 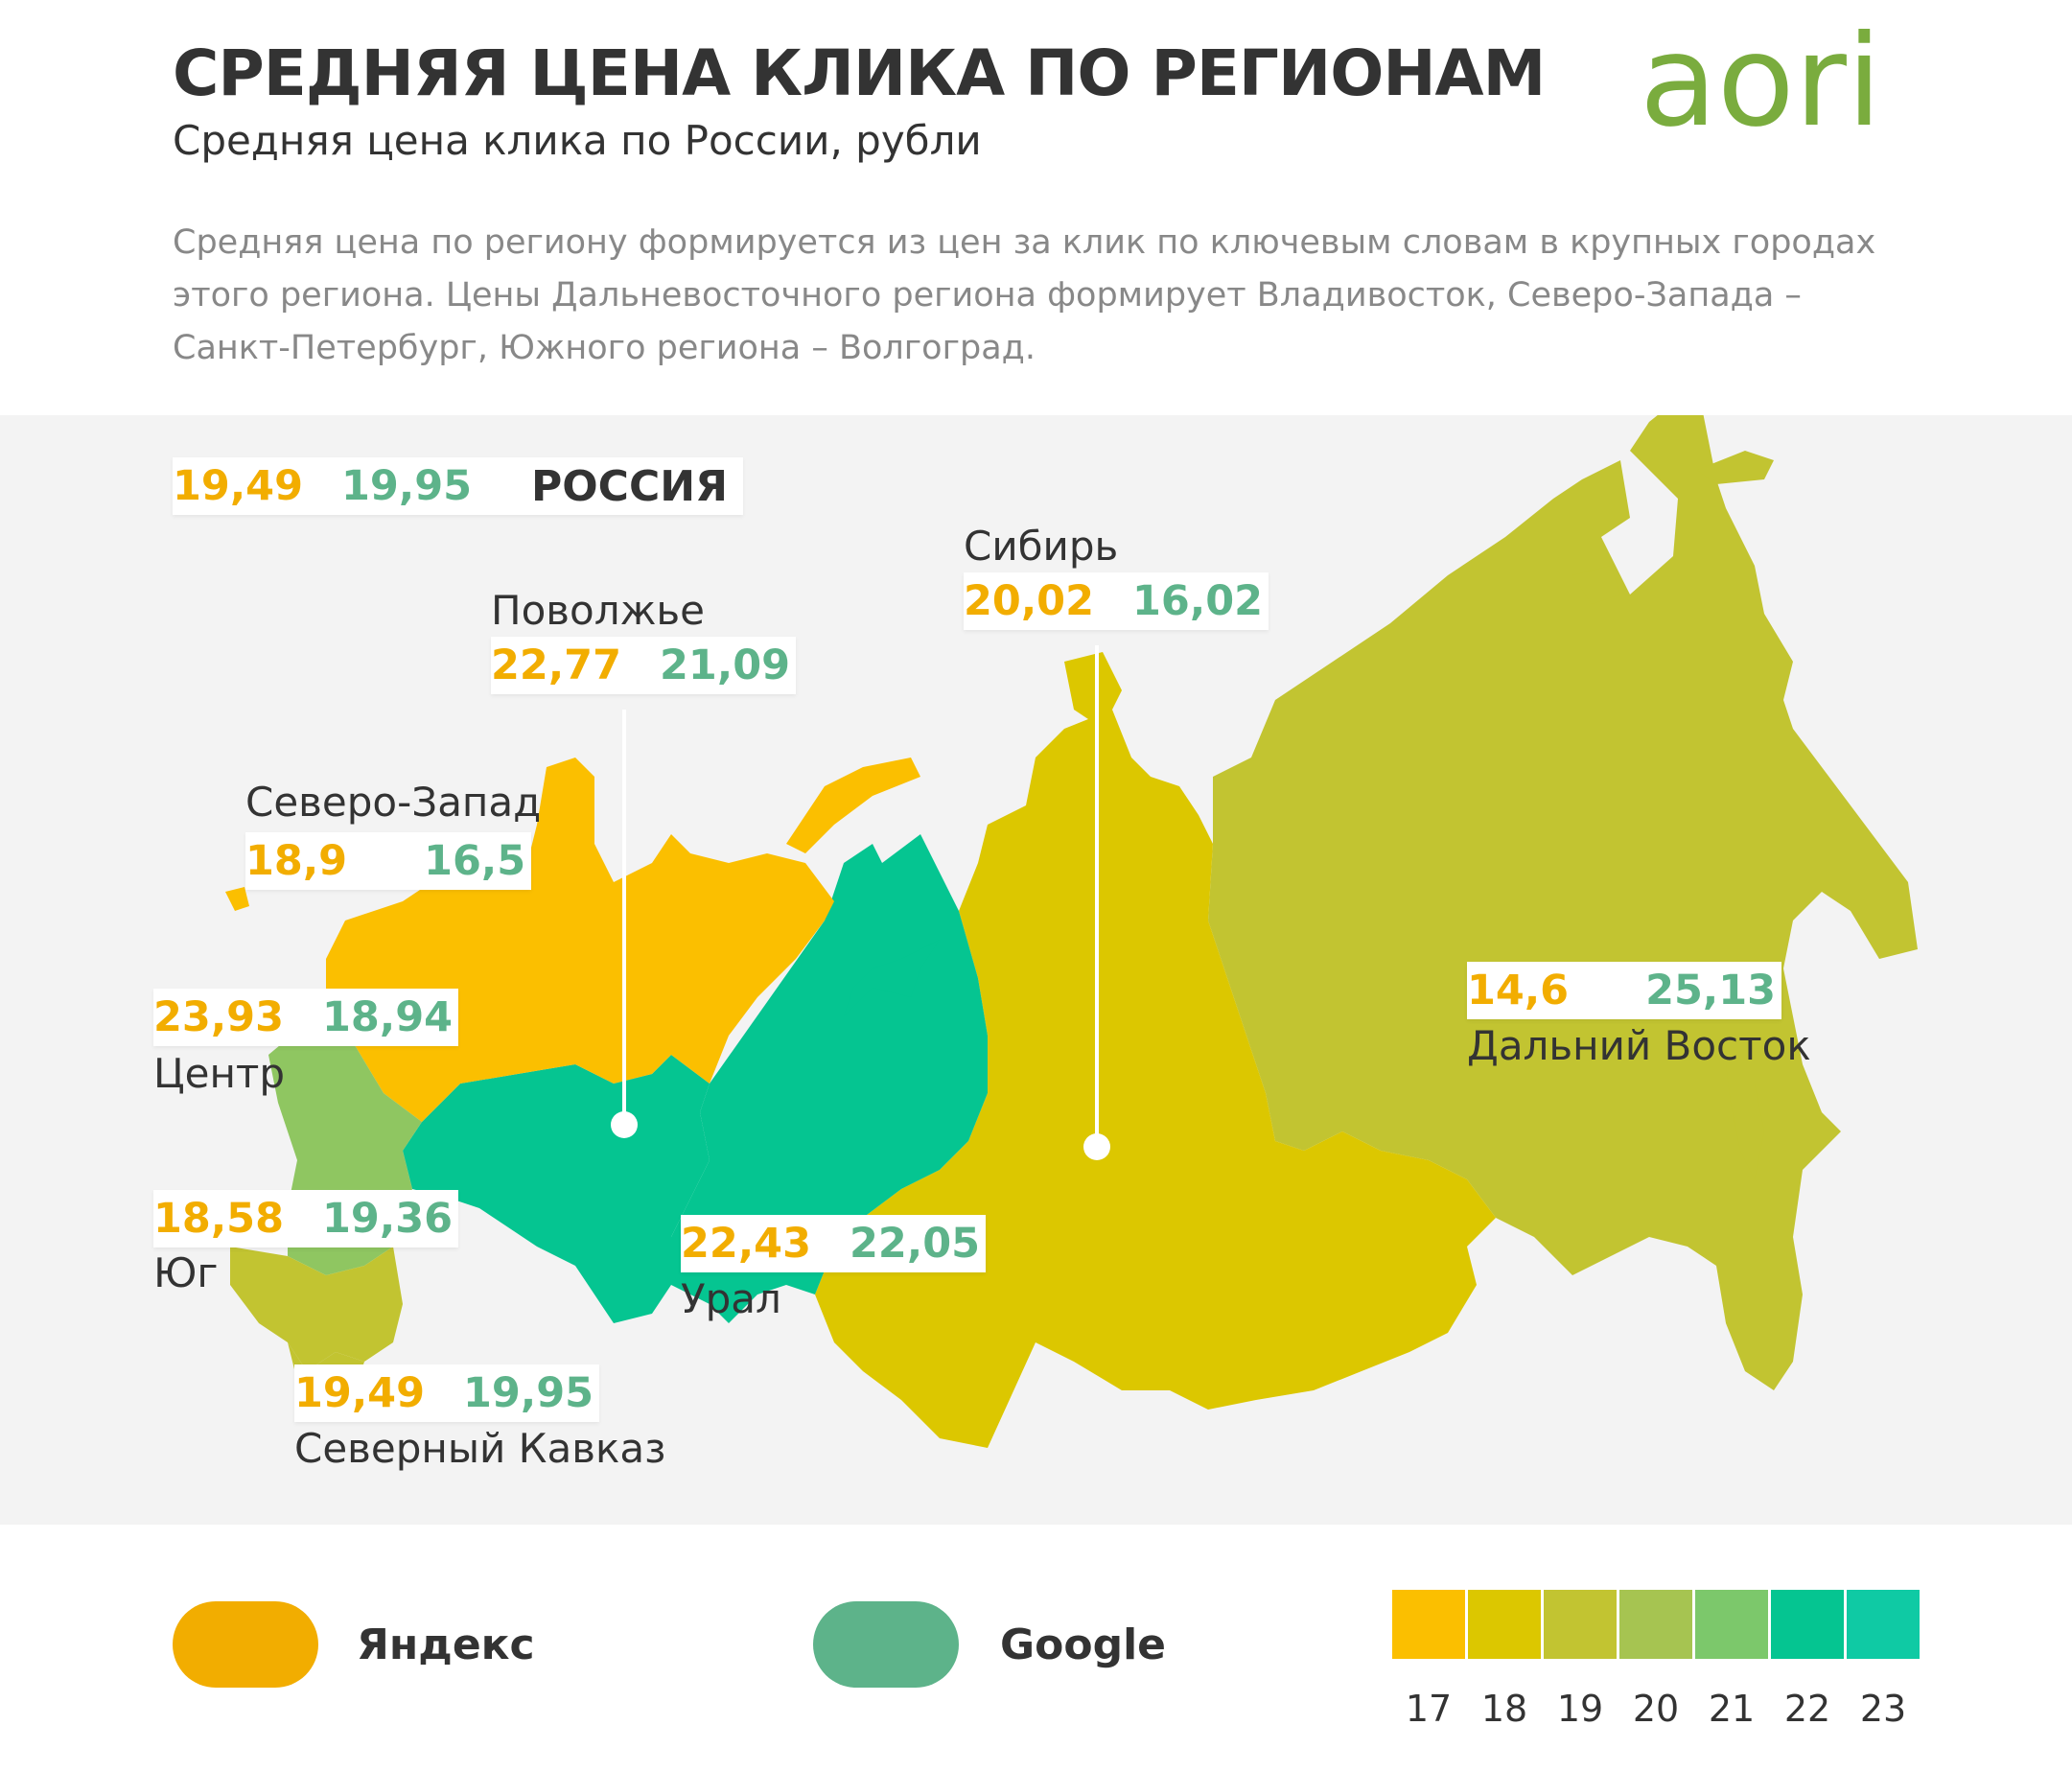 What do you see at coordinates (1656, 1709) in the screenshot?
I see `scale-label-20: 20` at bounding box center [1656, 1709].